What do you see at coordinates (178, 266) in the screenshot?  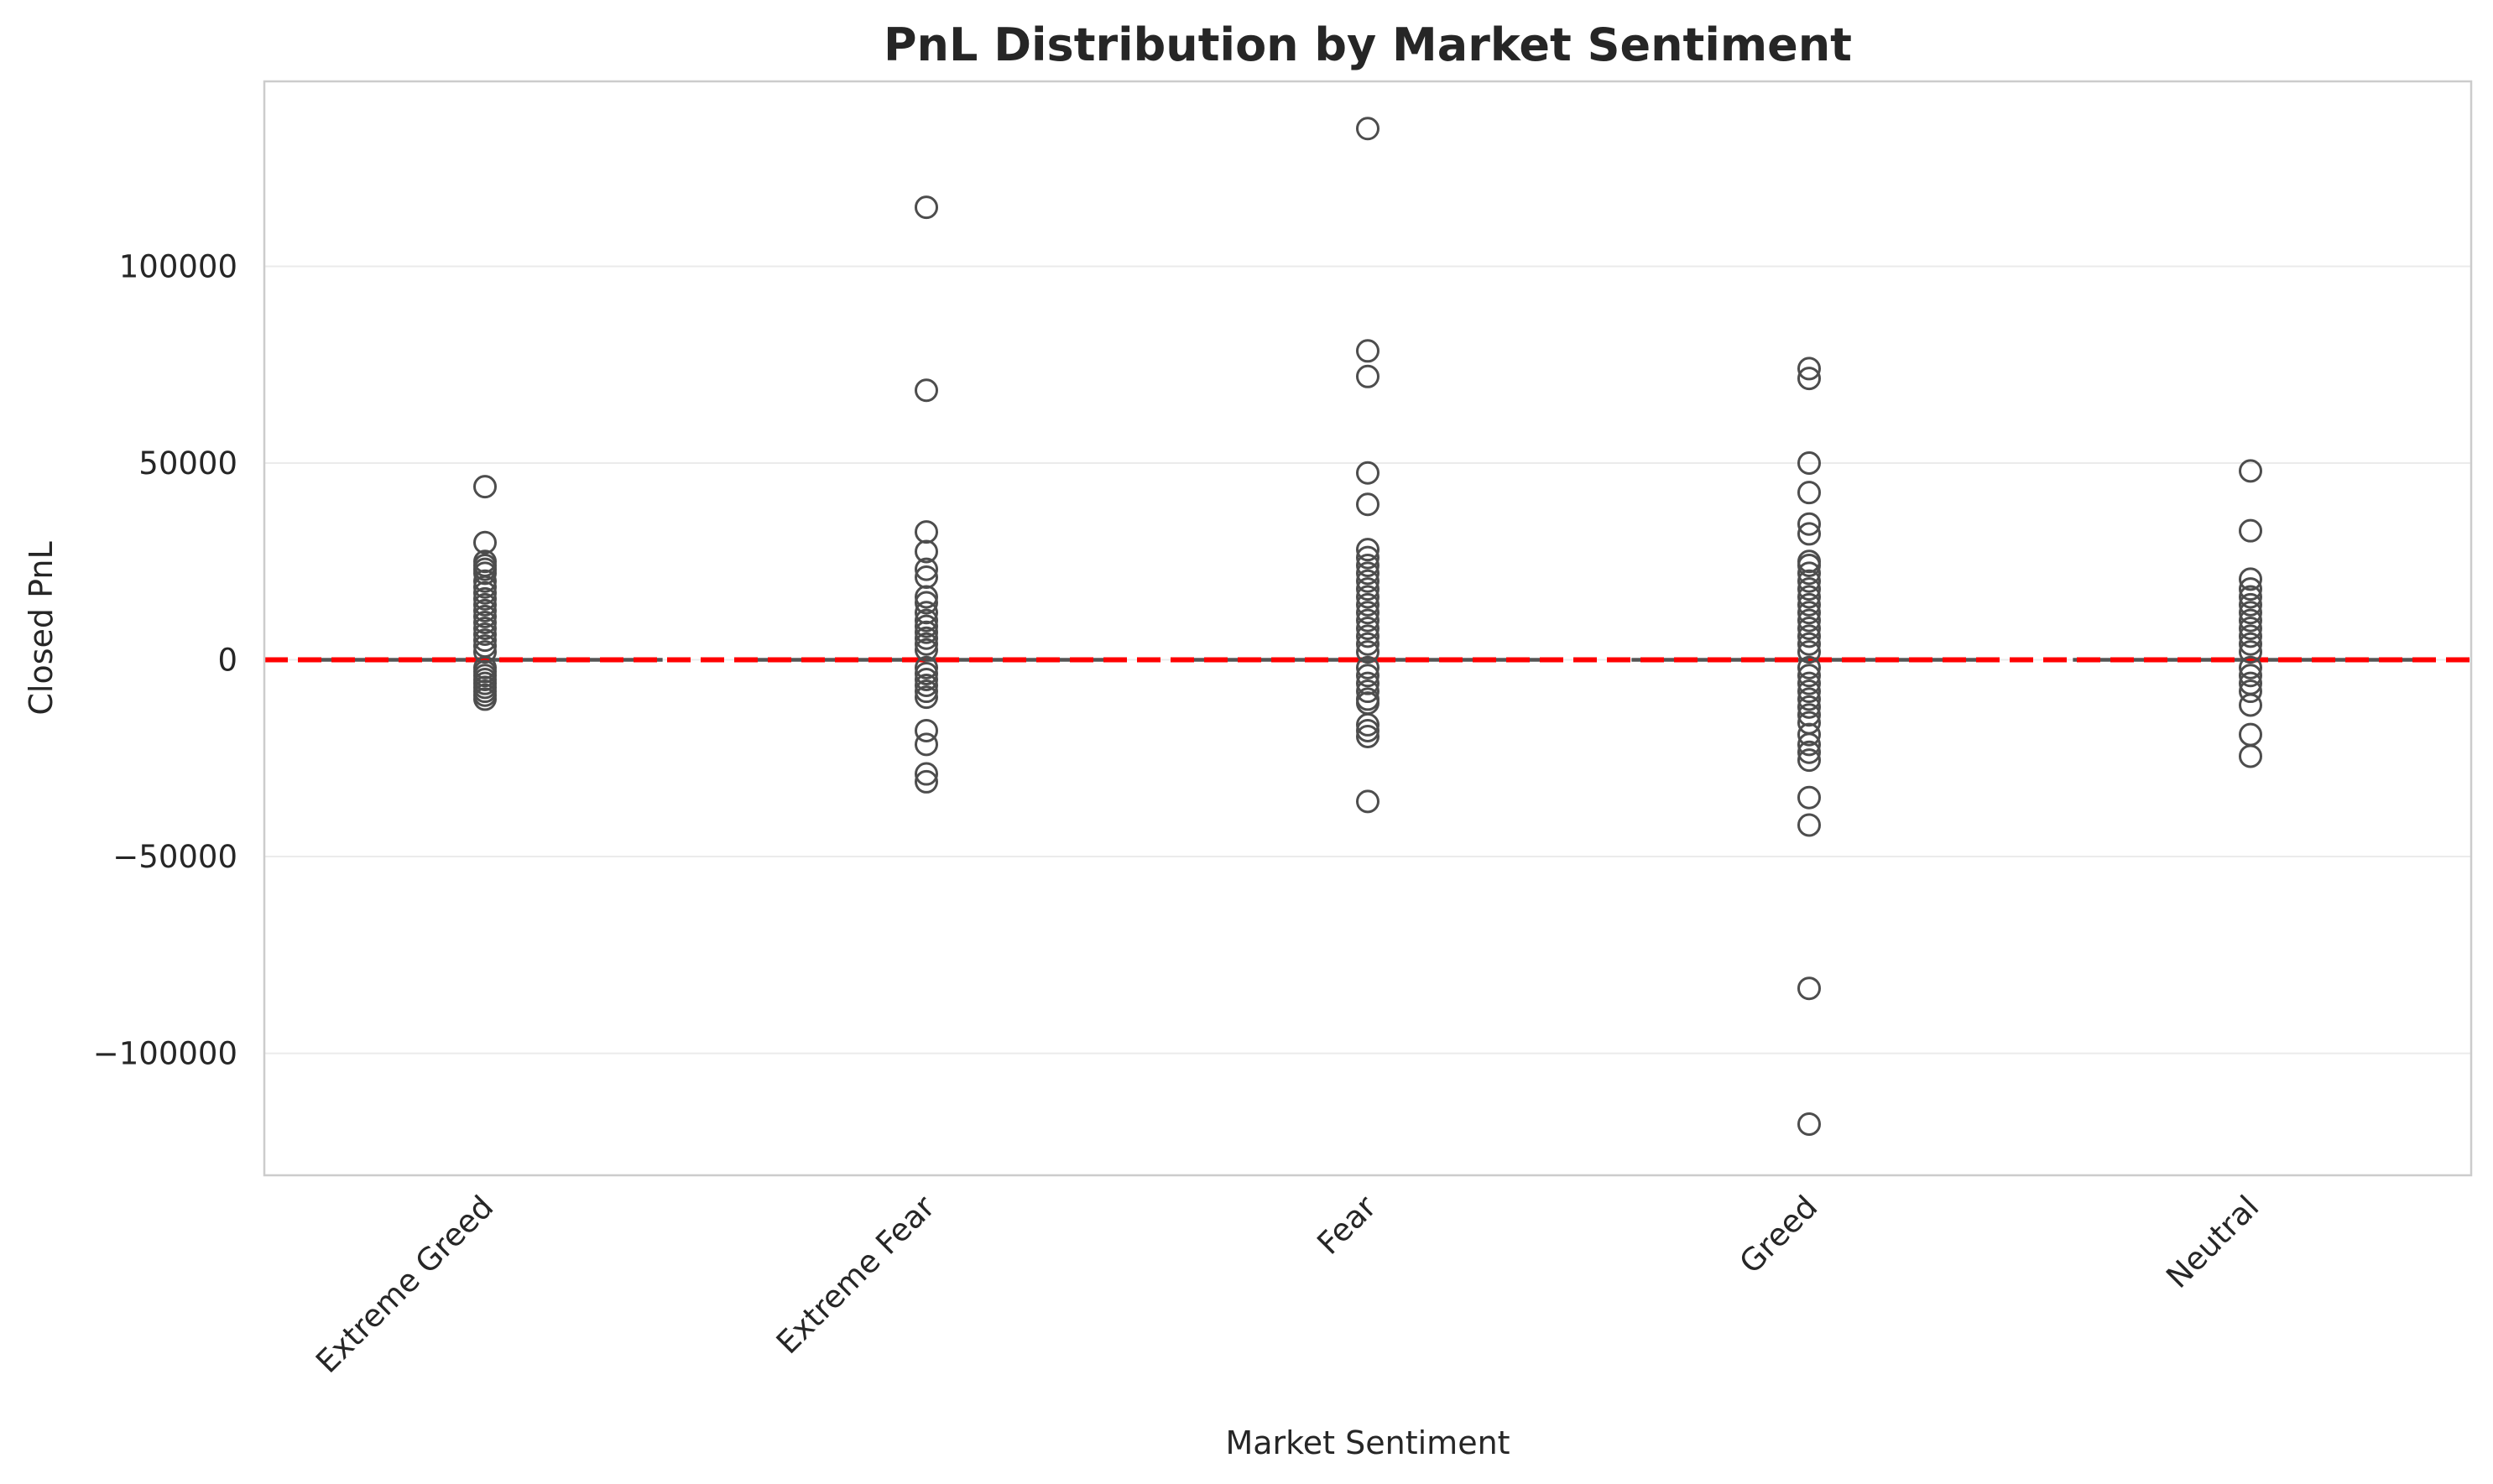 I see `y-tick-label: 100000` at bounding box center [178, 266].